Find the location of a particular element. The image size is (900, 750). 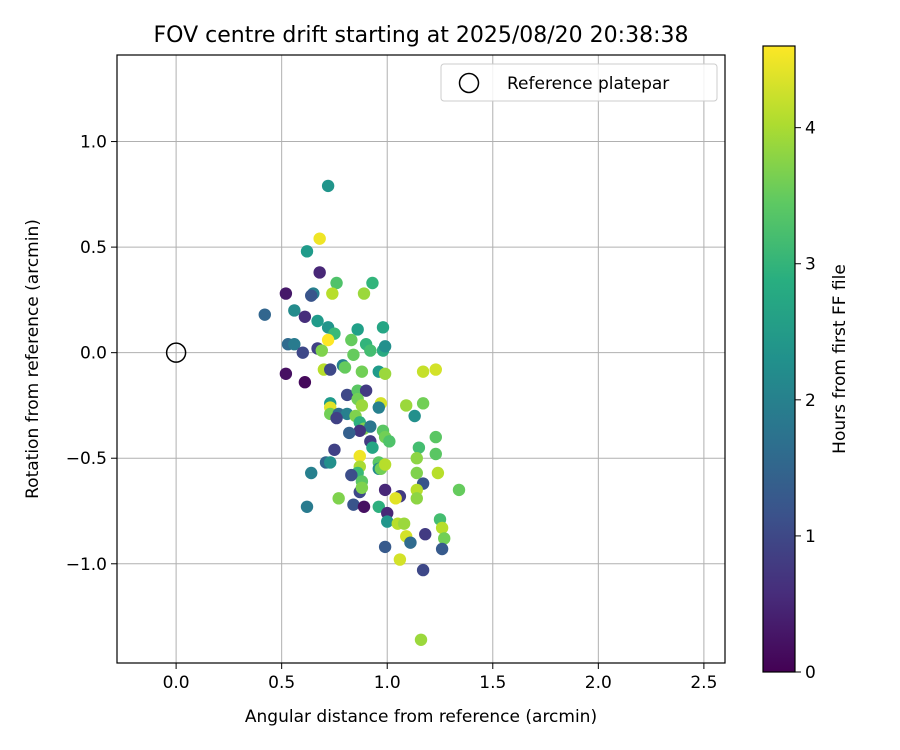

colorbar: 0 1 2 3 4 Hours from first FF file is located at coordinates (806, 364).